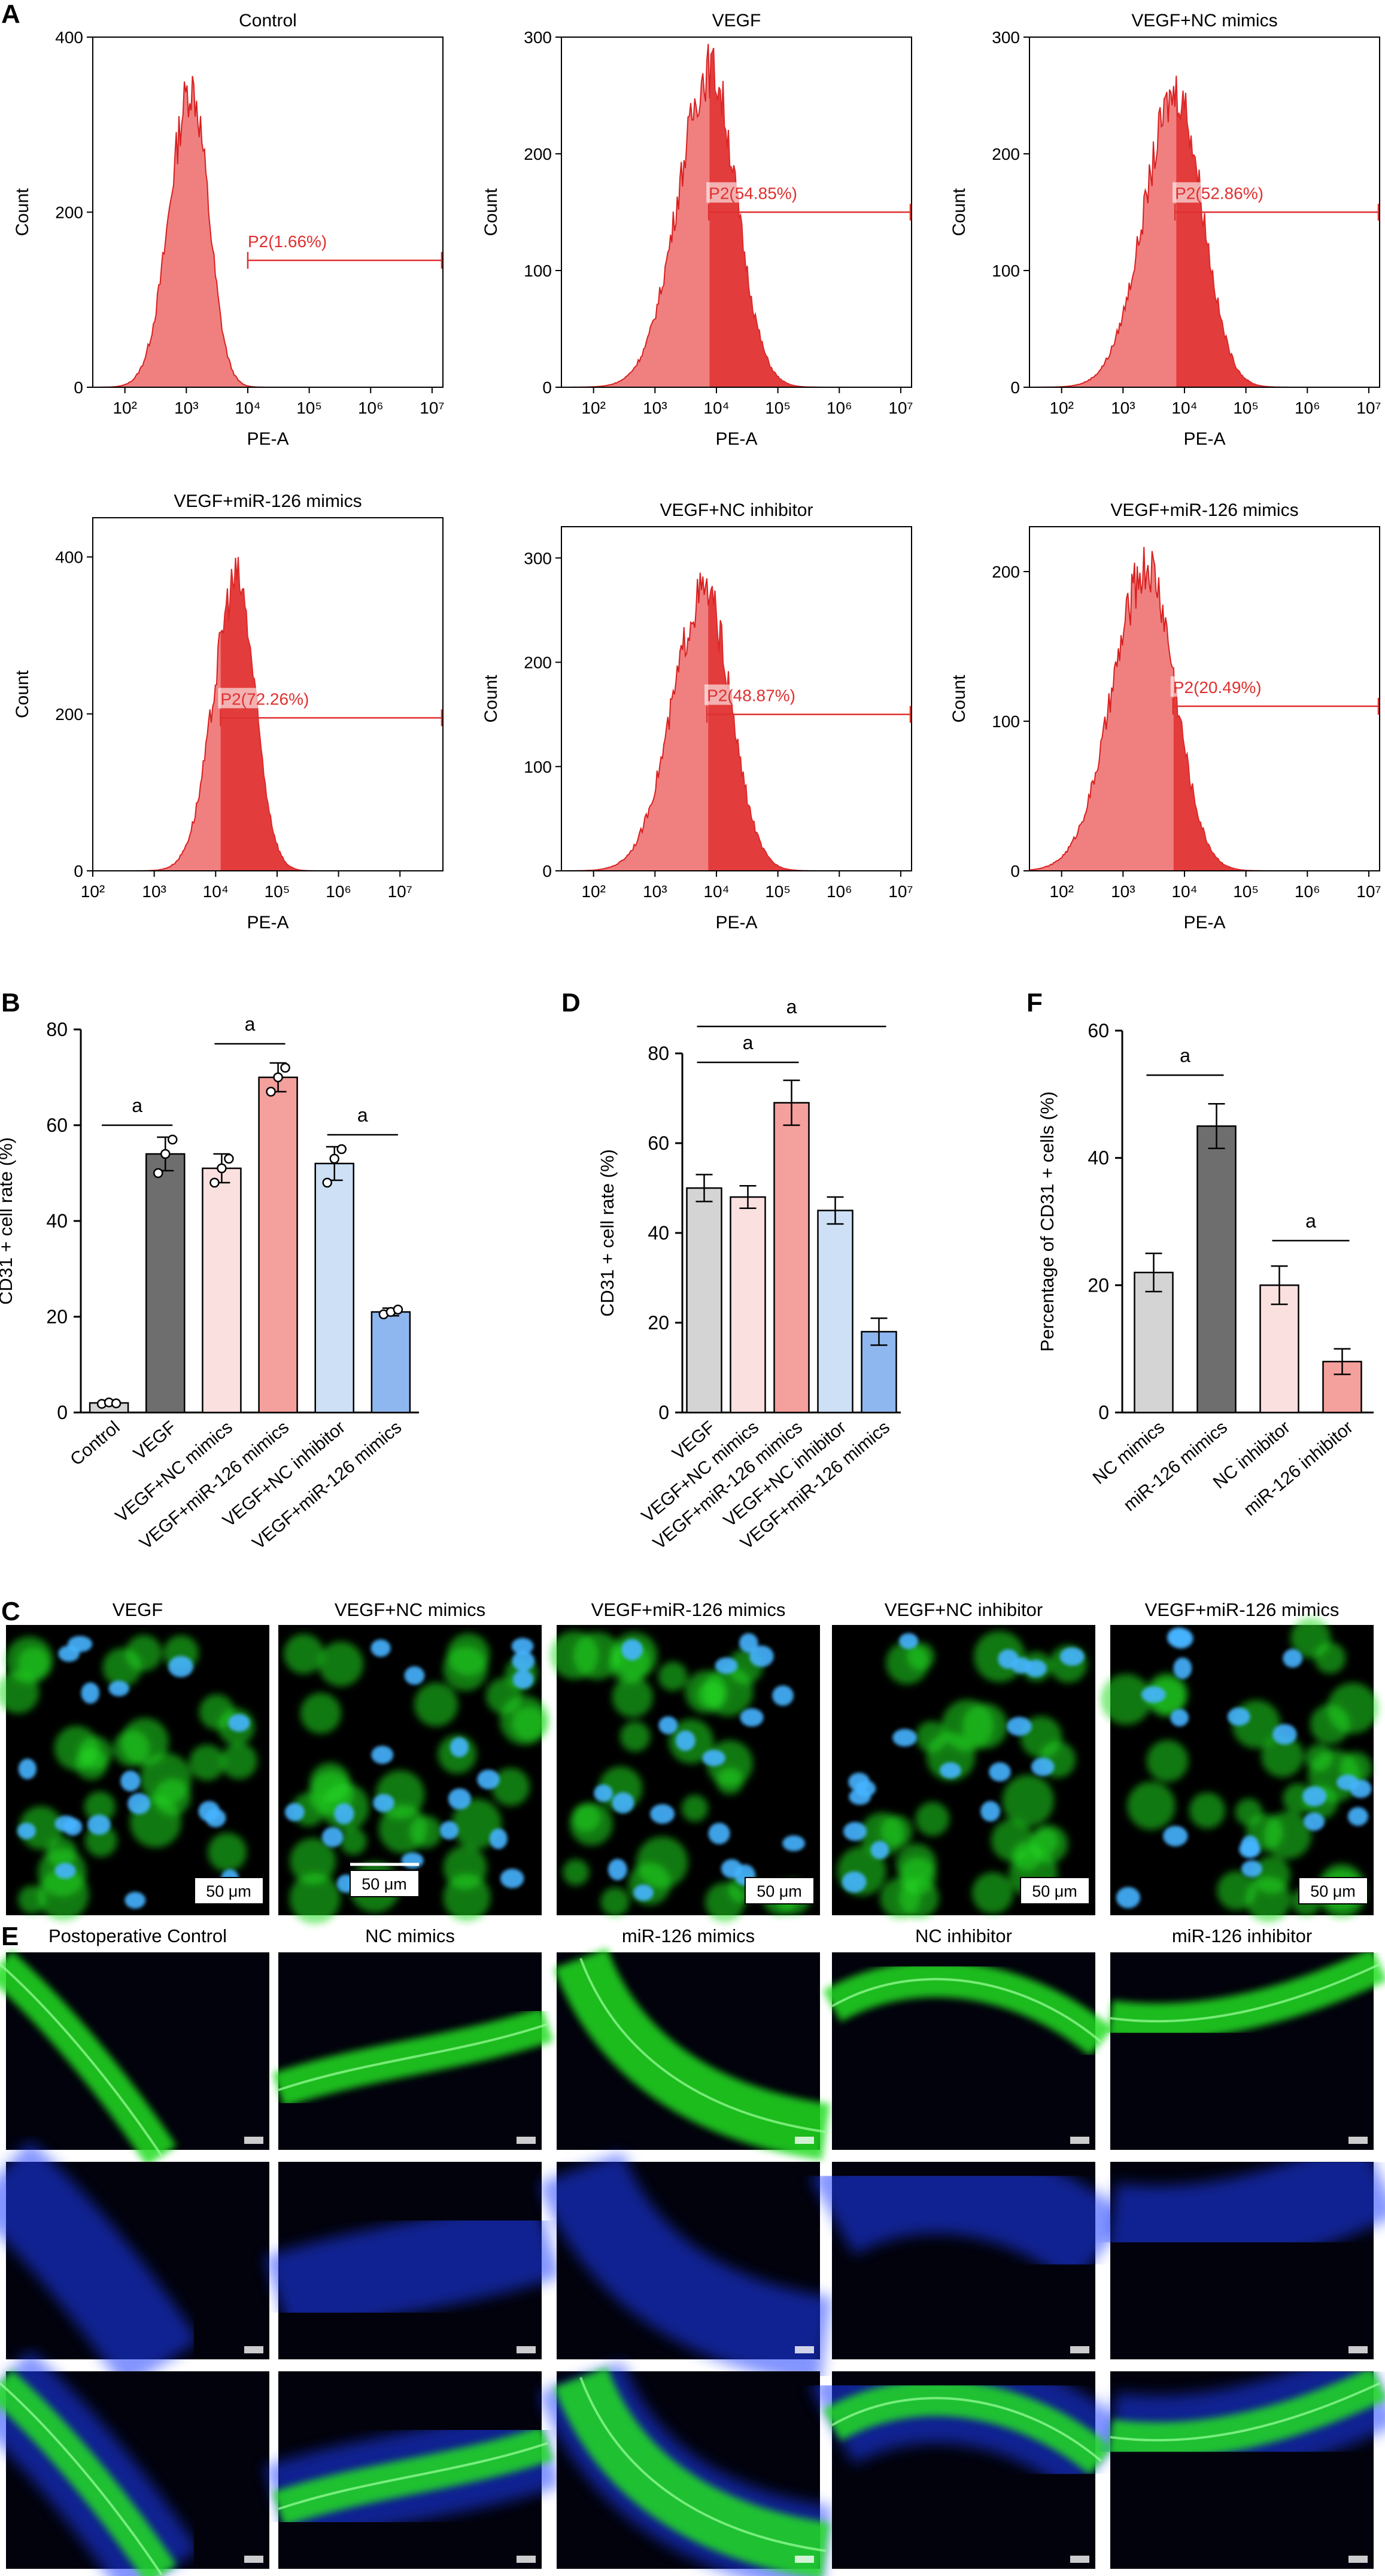 Image resolution: width=1385 pixels, height=2576 pixels. I want to click on histogram-title: VEGF+miR-126 mimics, so click(268, 501).